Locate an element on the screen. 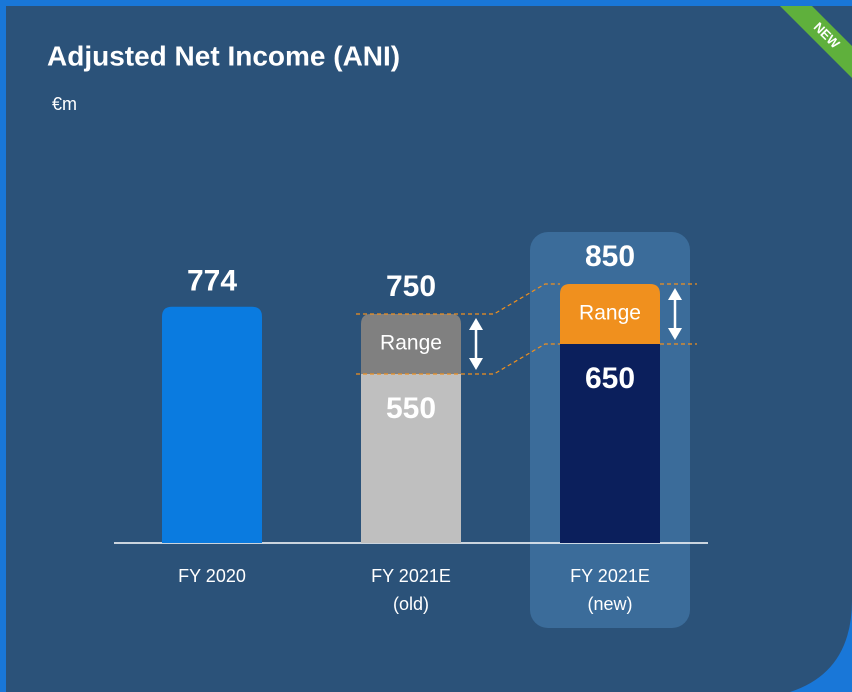 The height and width of the screenshot is (692, 852). range-high-label: 750 is located at coordinates (411, 286).